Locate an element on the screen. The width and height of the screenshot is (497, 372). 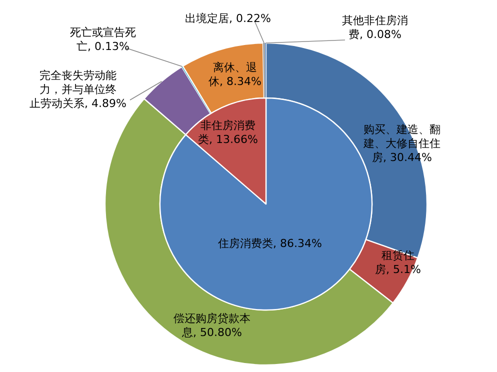
slice-label: 离休、退休, 8.34% is located at coordinates (235, 75).